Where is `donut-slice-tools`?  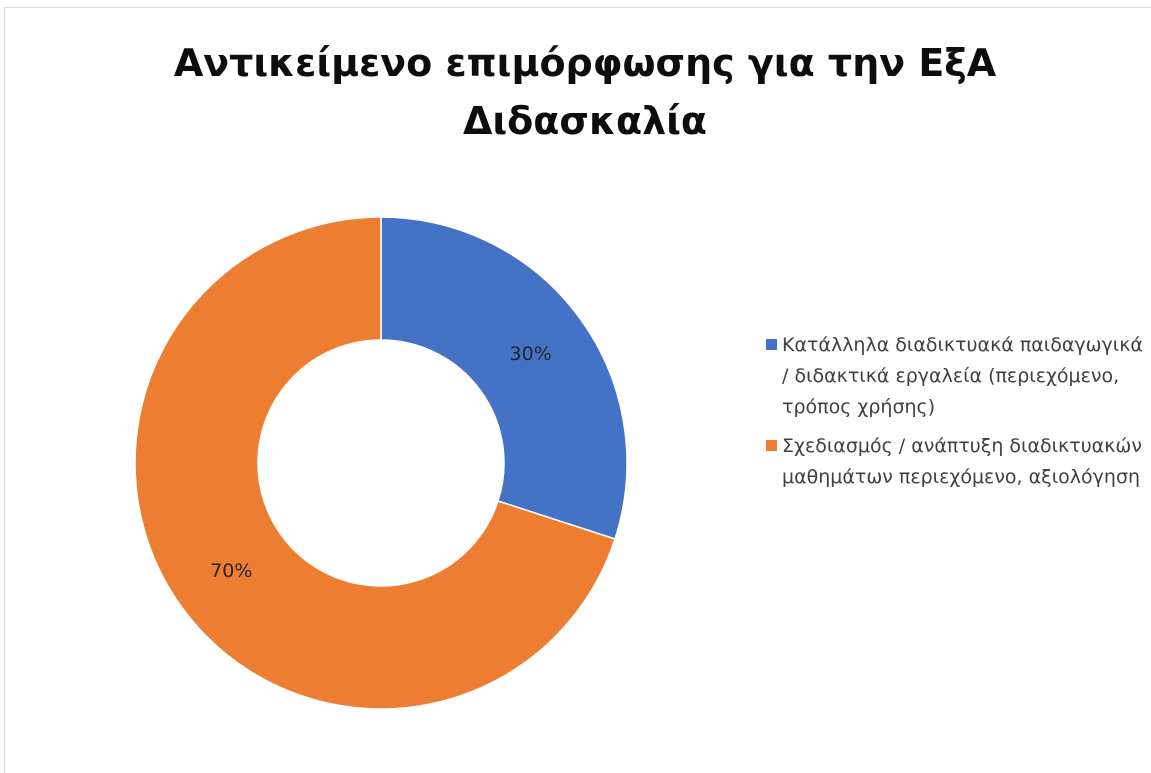 donut-slice-tools is located at coordinates (504, 378).